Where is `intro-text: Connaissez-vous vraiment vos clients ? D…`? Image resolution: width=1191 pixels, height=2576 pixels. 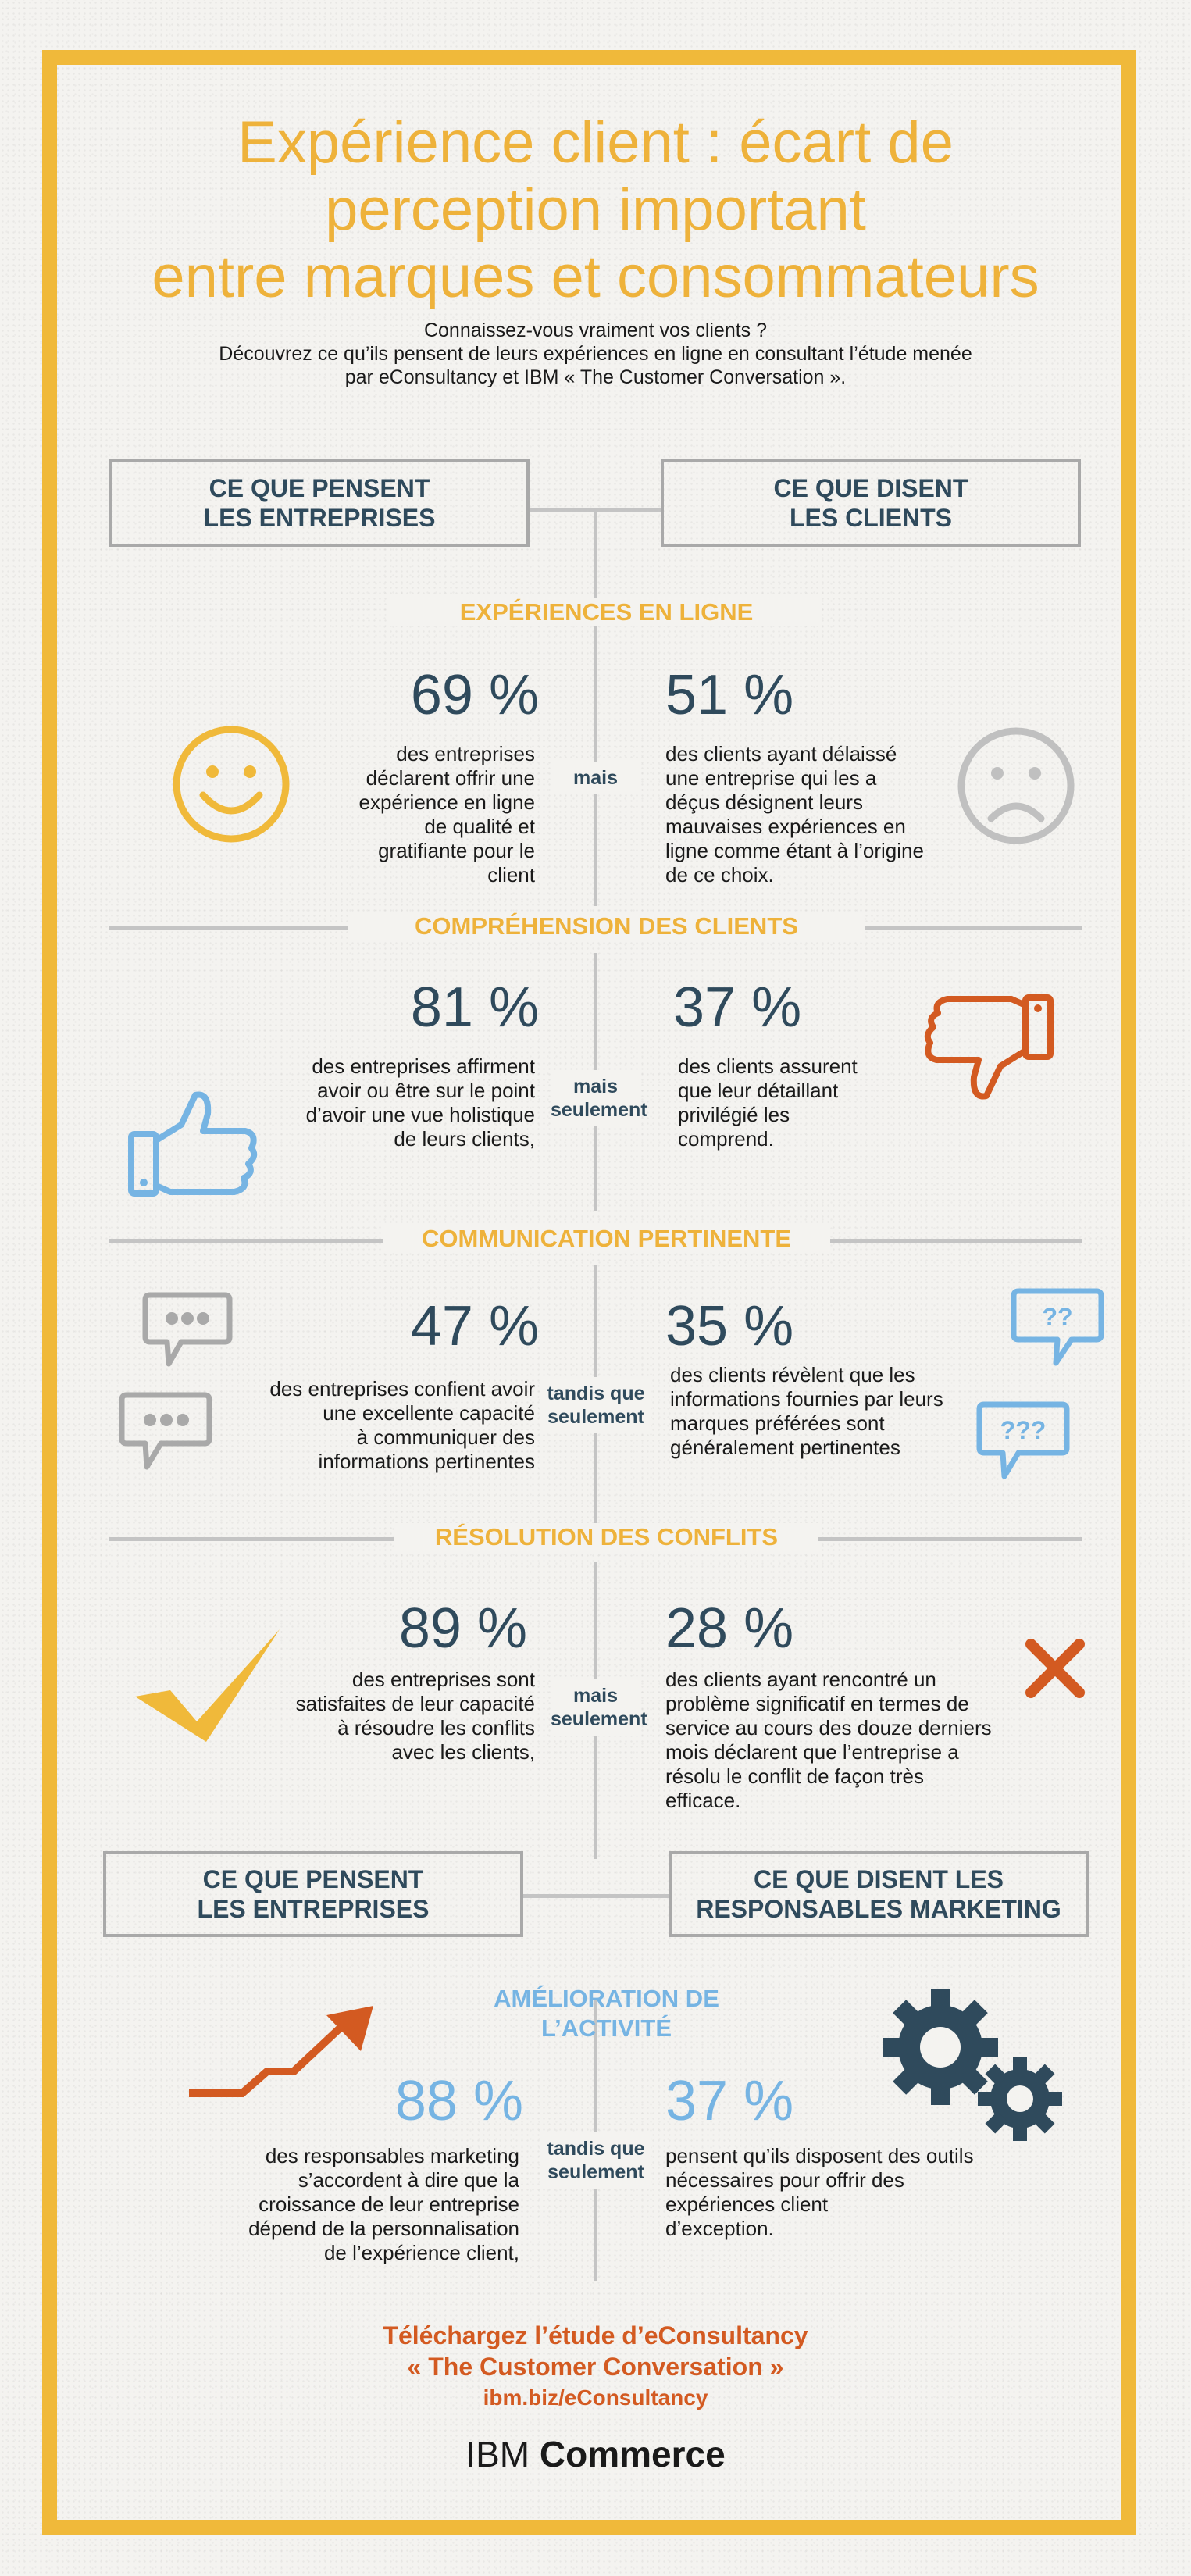 intro-text: Connaissez-vous vraiment vos clients ? D… is located at coordinates (595, 353).